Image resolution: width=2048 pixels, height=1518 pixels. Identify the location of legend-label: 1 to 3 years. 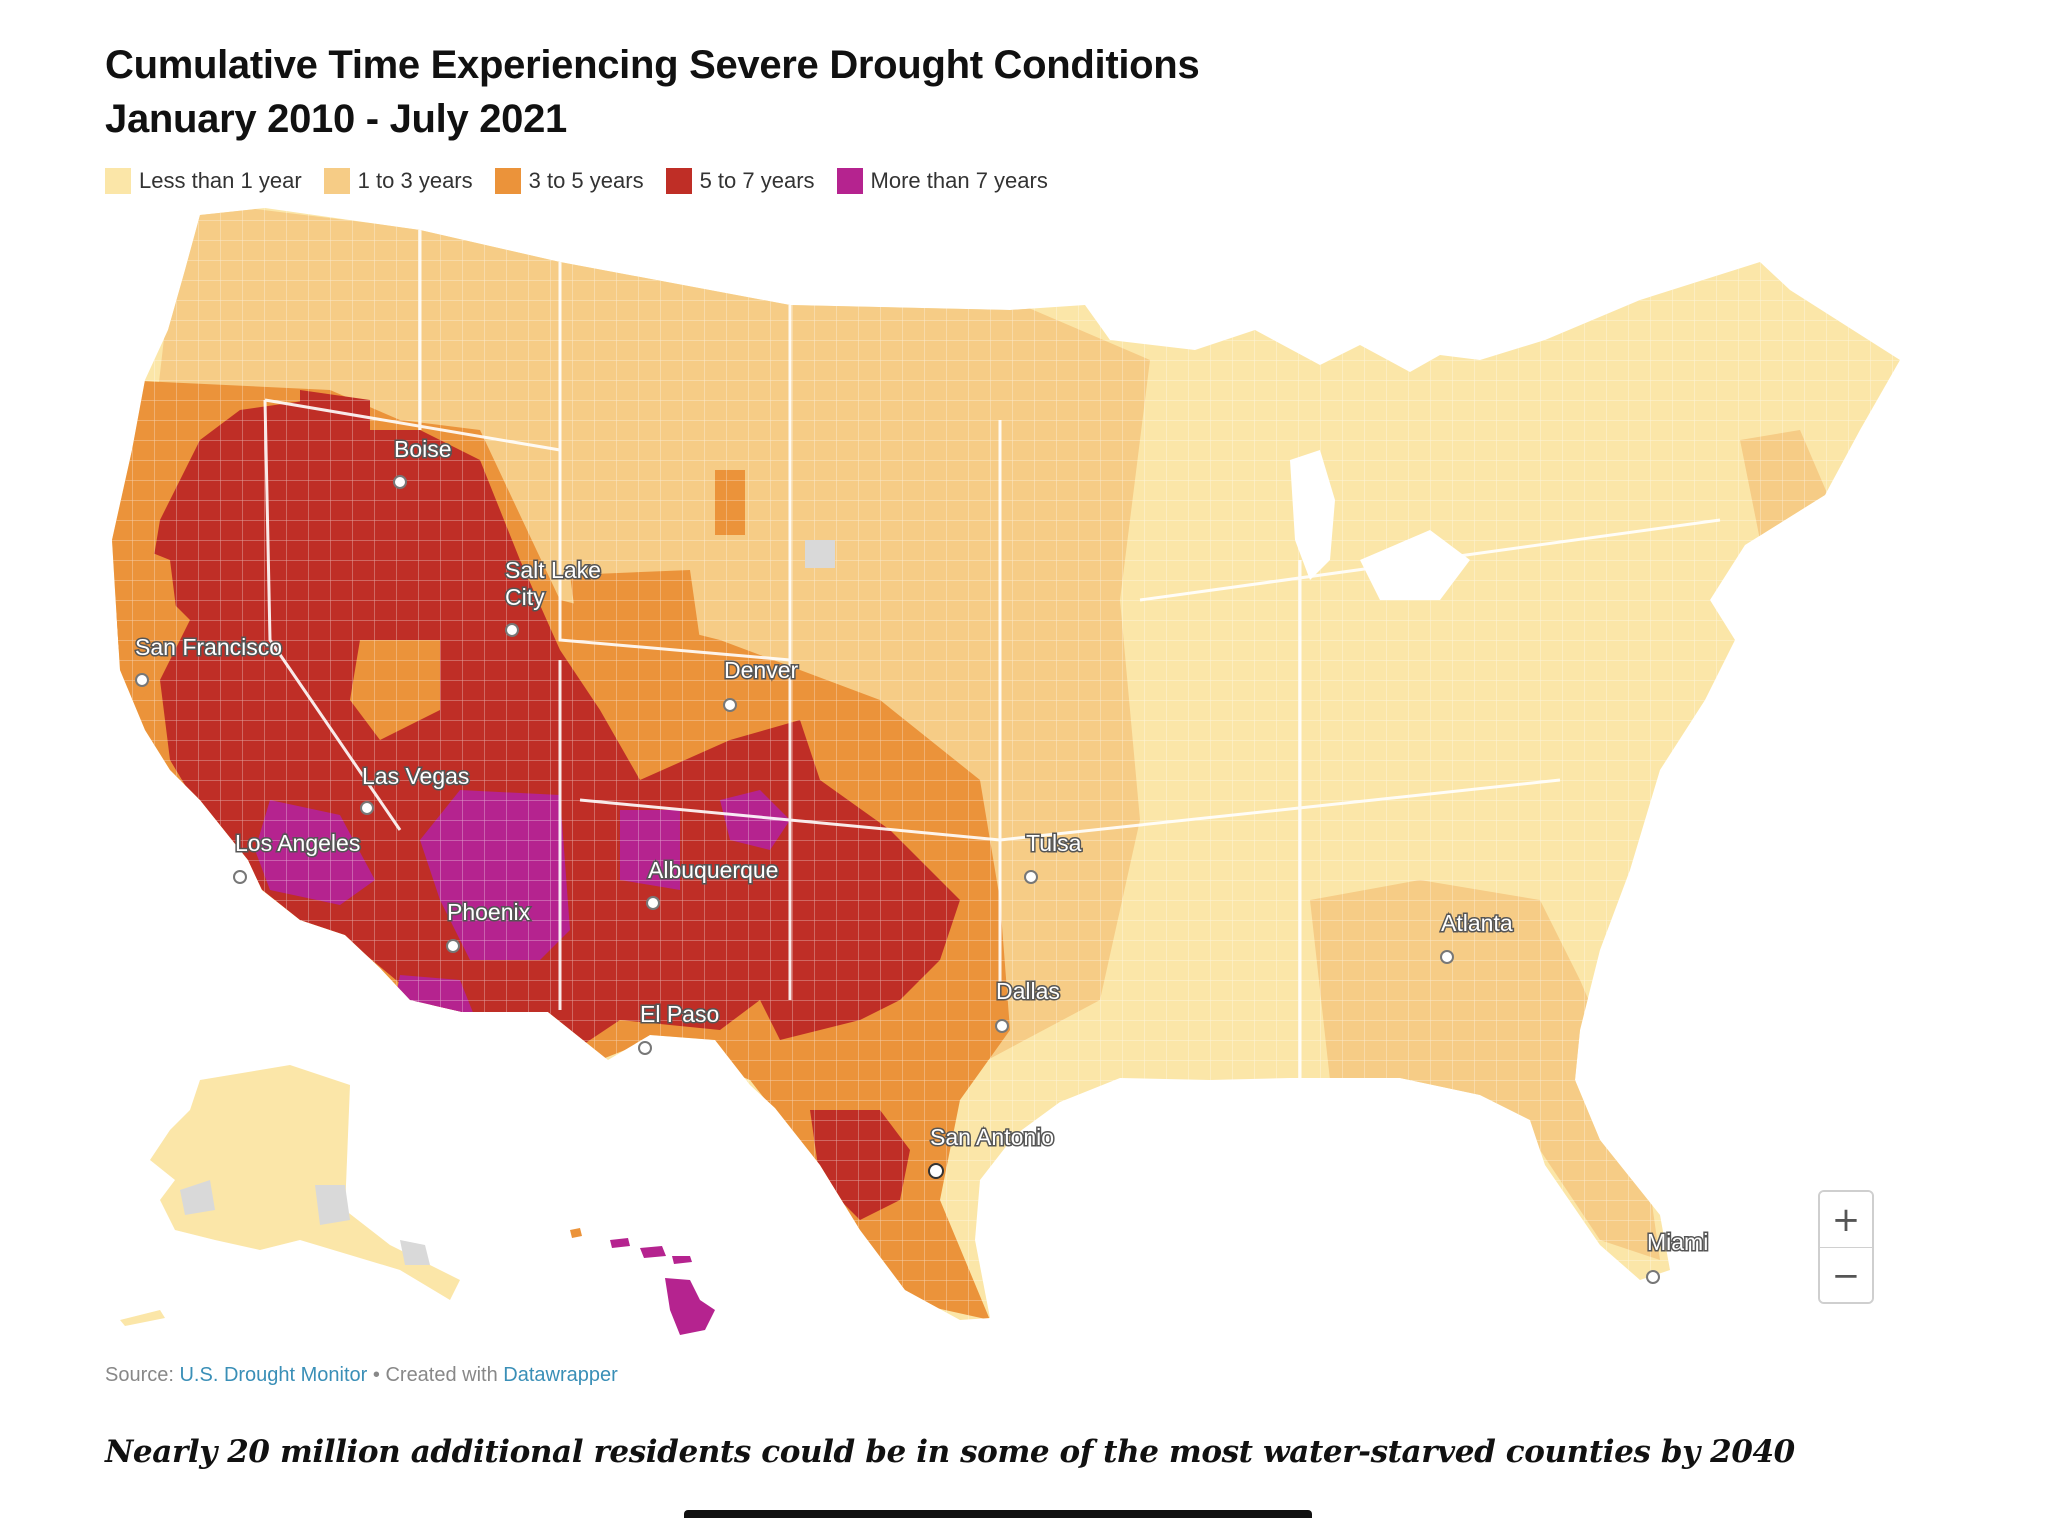
(415, 180).